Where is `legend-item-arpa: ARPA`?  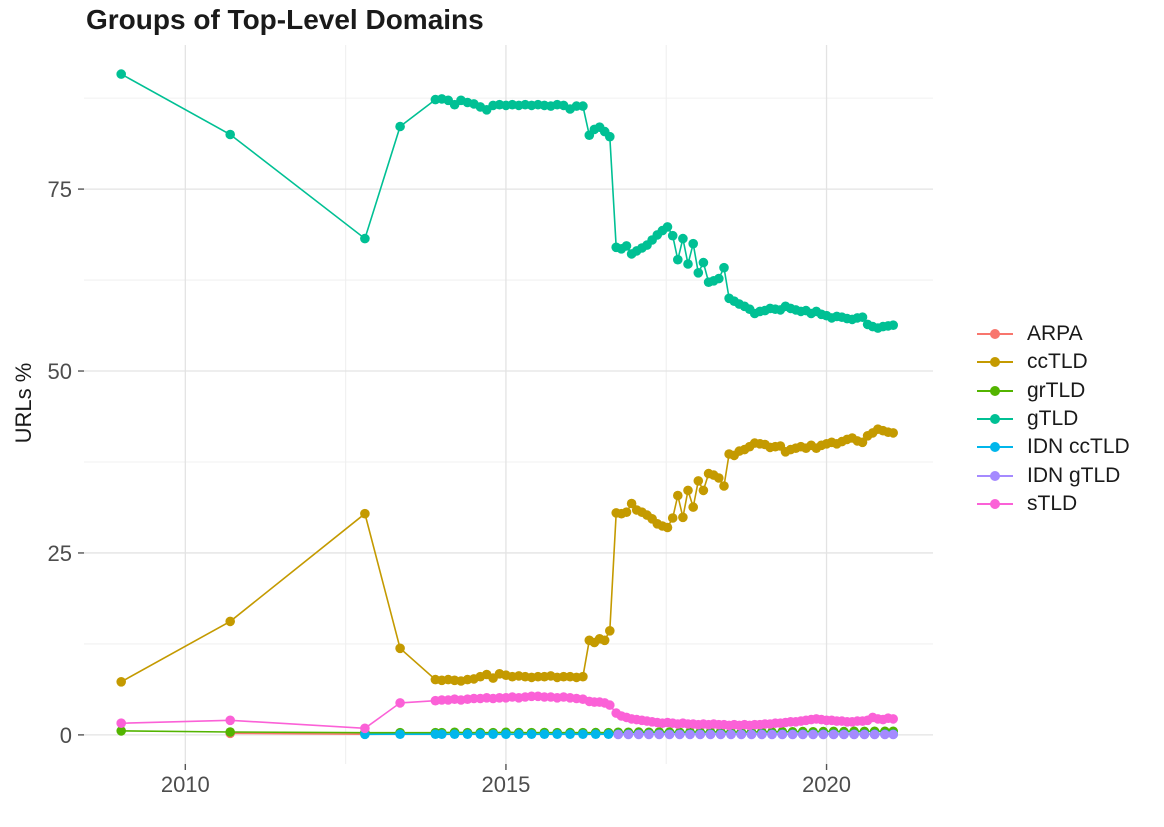 legend-item-arpa: ARPA is located at coordinates (1053, 334).